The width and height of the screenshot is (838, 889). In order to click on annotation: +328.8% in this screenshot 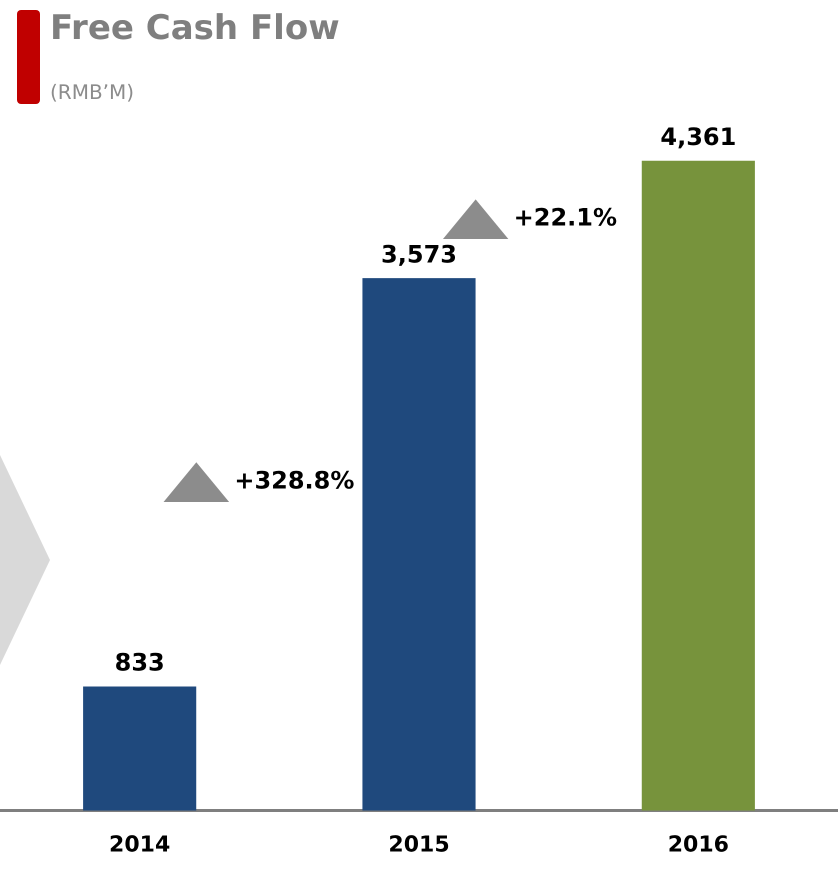, I will do `click(294, 480)`.